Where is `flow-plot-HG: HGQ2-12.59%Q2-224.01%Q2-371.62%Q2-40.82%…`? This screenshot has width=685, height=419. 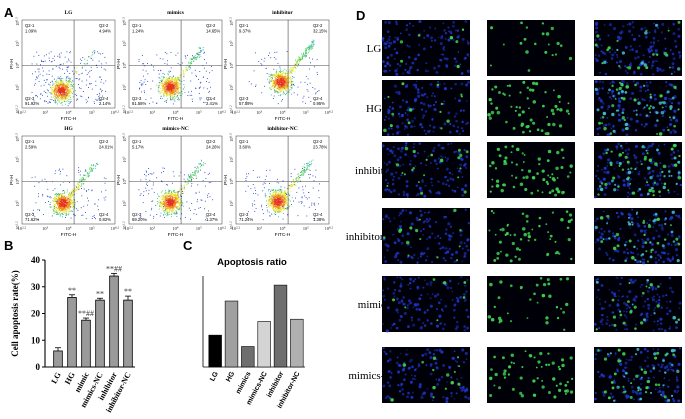 flow-plot-HG: HGQ2-12.59%Q2-224.01%Q2-371.62%Q2-40.82%… is located at coordinates (64, 182).